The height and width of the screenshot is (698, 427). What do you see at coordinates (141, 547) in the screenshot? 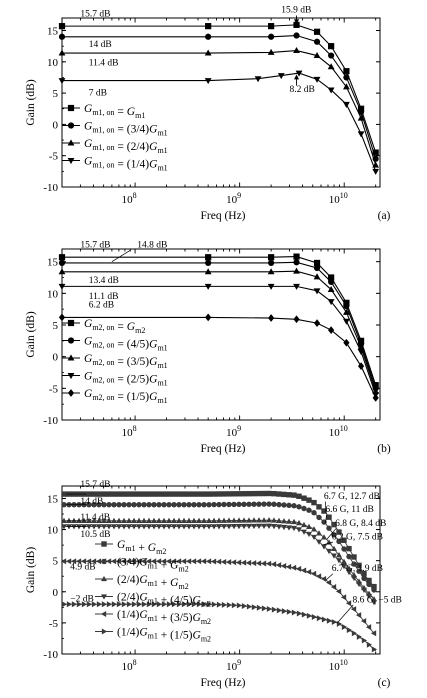
I see `legend-entry: Gm1 + Gm2` at bounding box center [141, 547].